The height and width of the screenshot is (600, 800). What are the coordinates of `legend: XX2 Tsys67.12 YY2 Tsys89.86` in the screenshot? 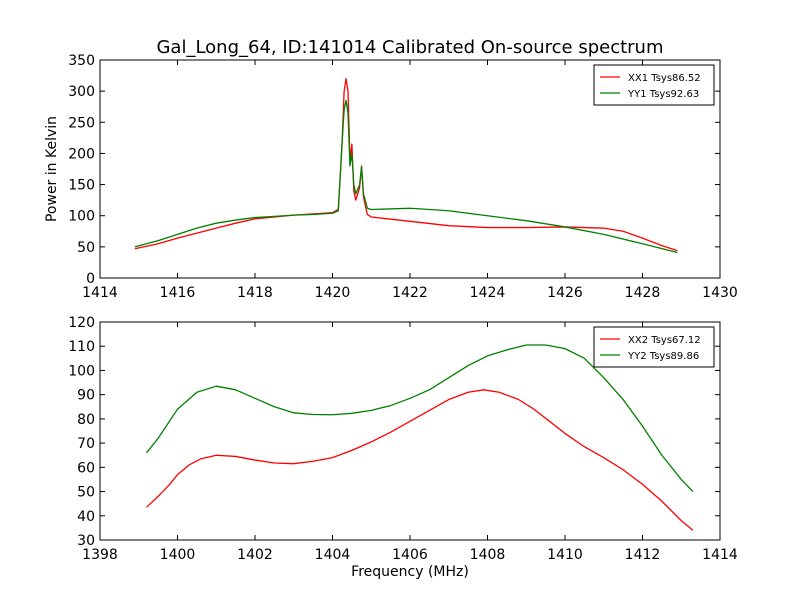 It's located at (654, 347).